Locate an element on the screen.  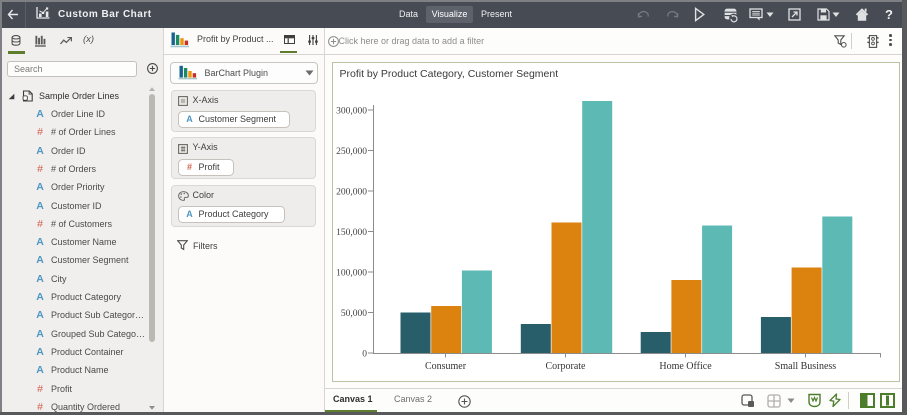
svg-text: 150,000 is located at coordinates (351, 233).